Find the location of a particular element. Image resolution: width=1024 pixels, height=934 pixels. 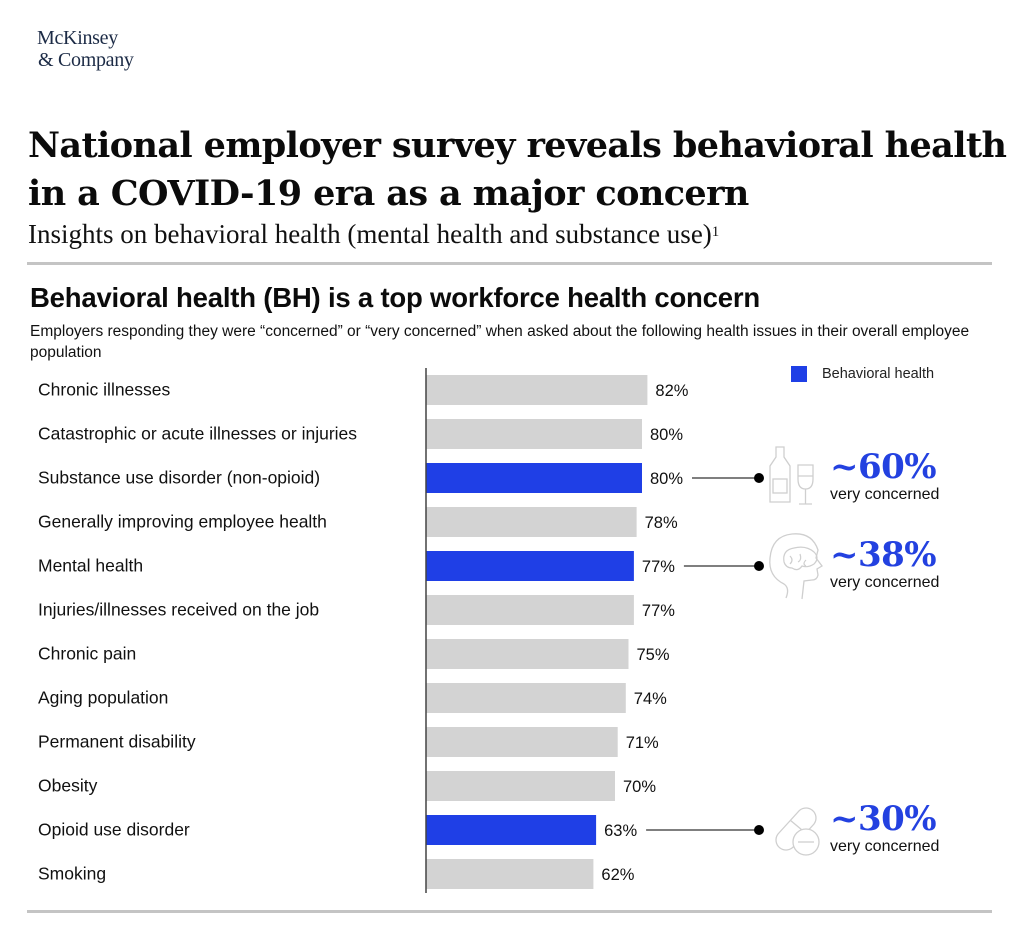

category-label: Smoking is located at coordinates (72, 873).